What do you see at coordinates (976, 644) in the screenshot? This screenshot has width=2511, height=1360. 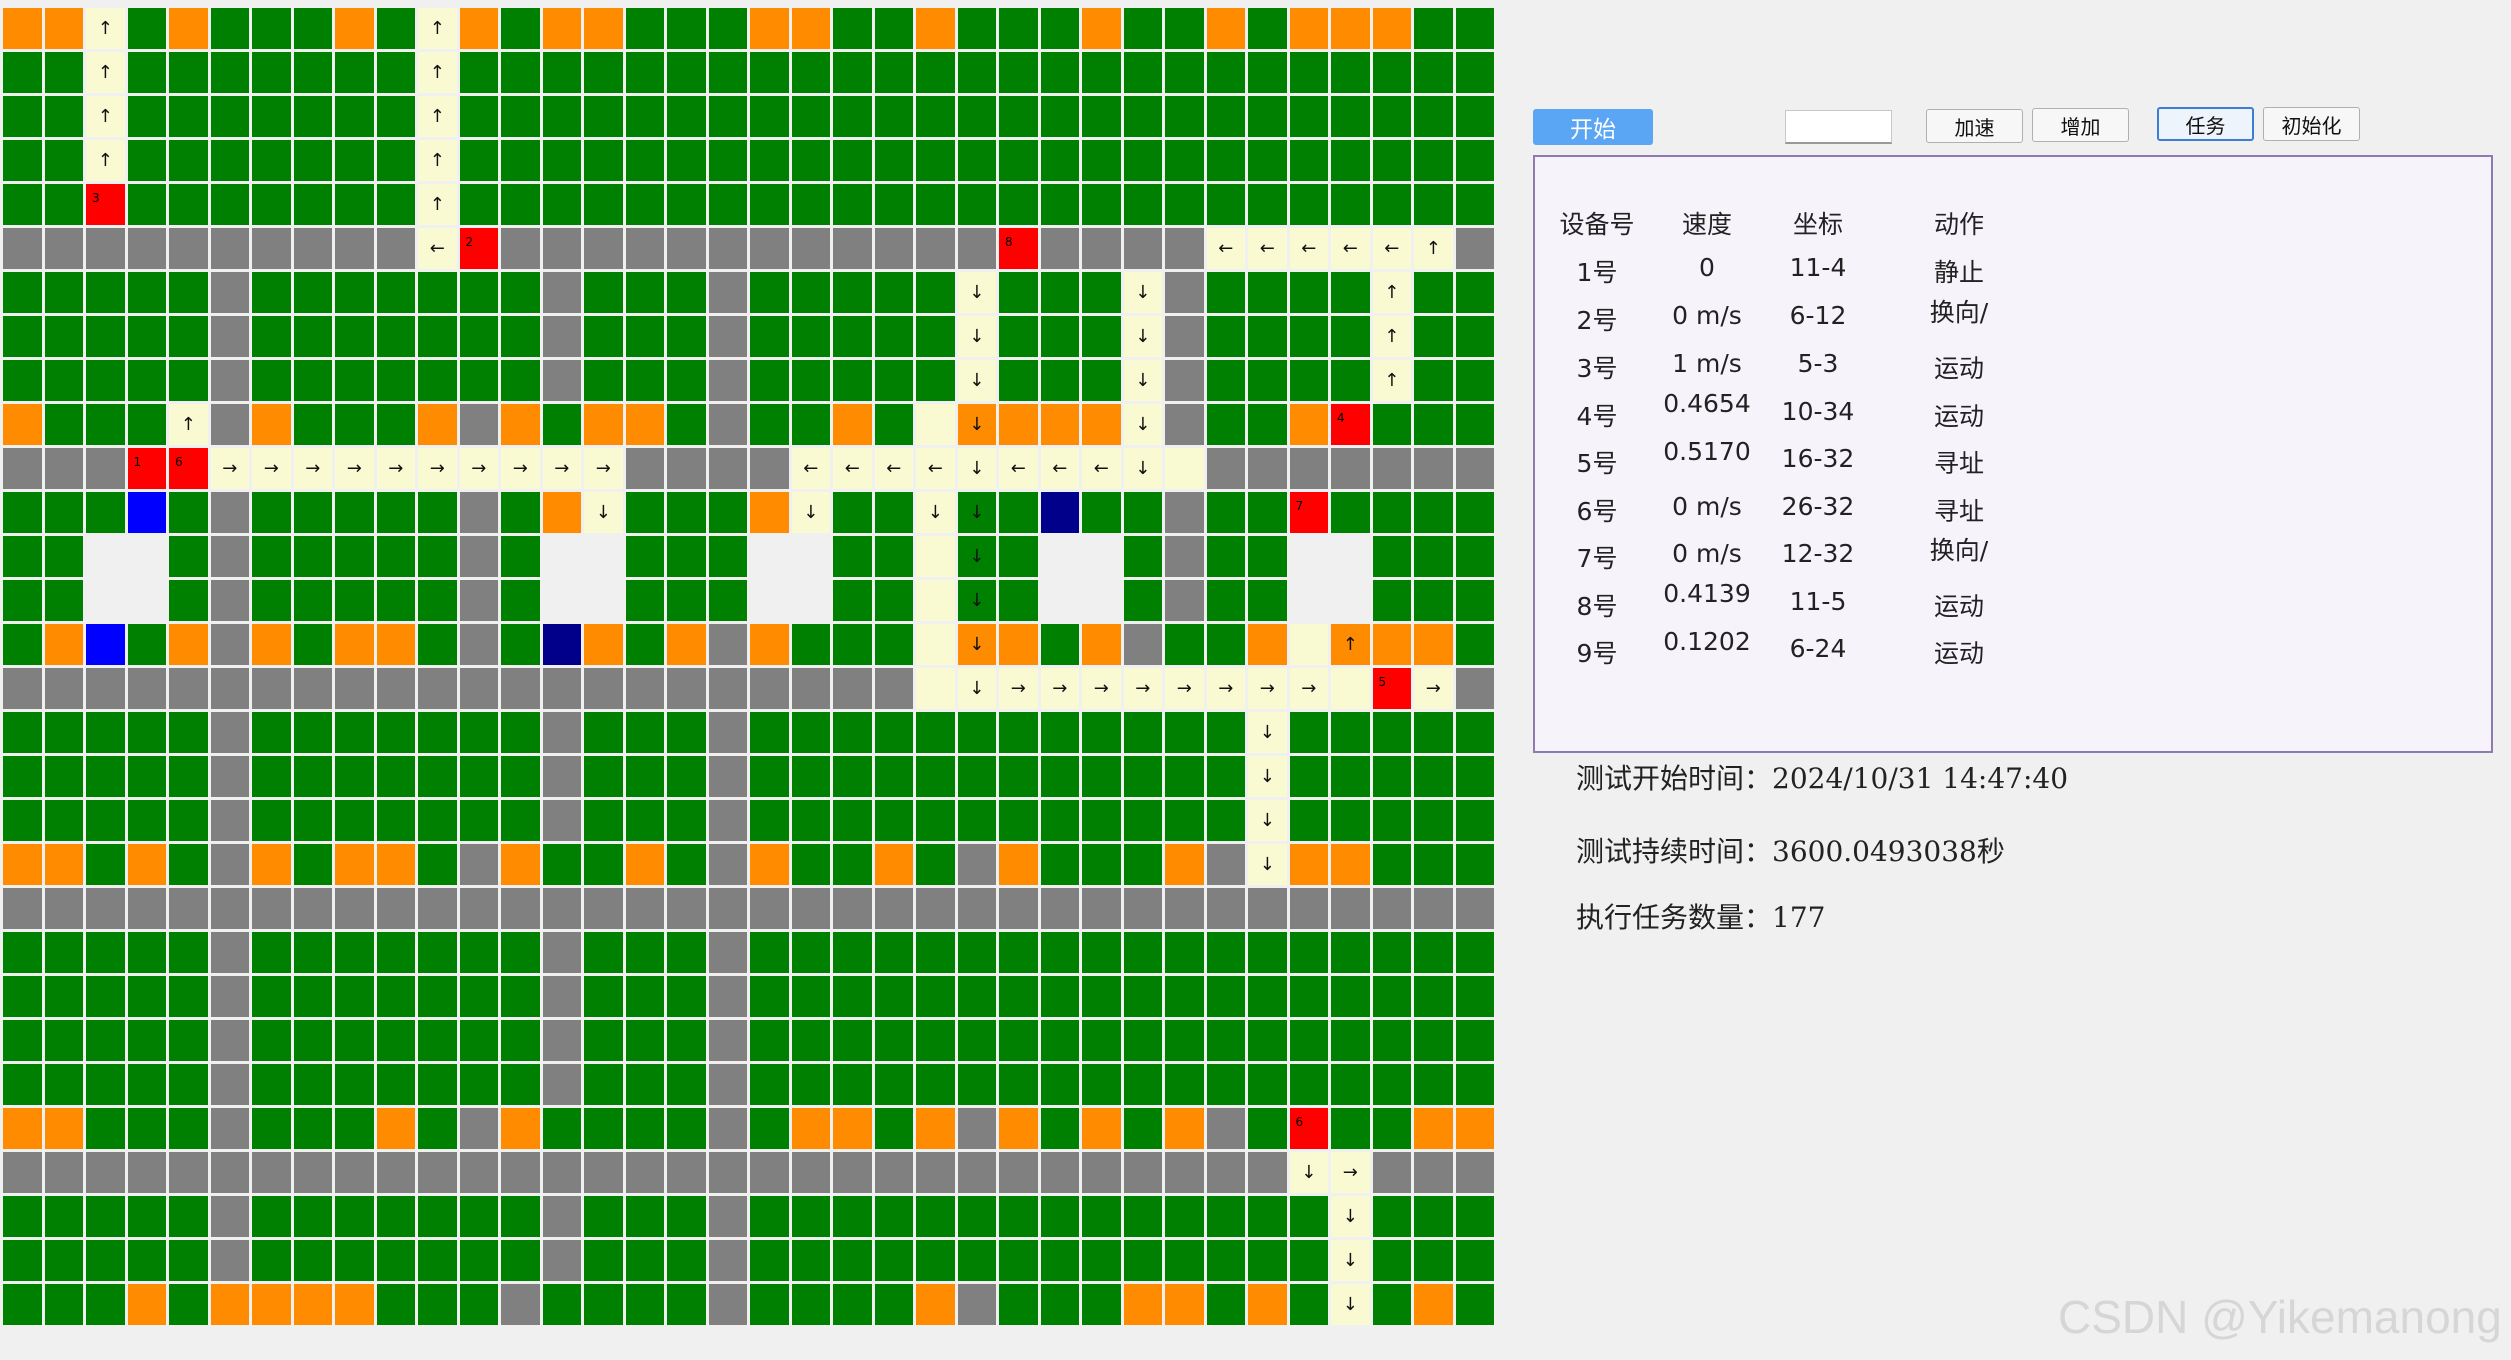 I see `occupied-shelf-cell: ↓` at bounding box center [976, 644].